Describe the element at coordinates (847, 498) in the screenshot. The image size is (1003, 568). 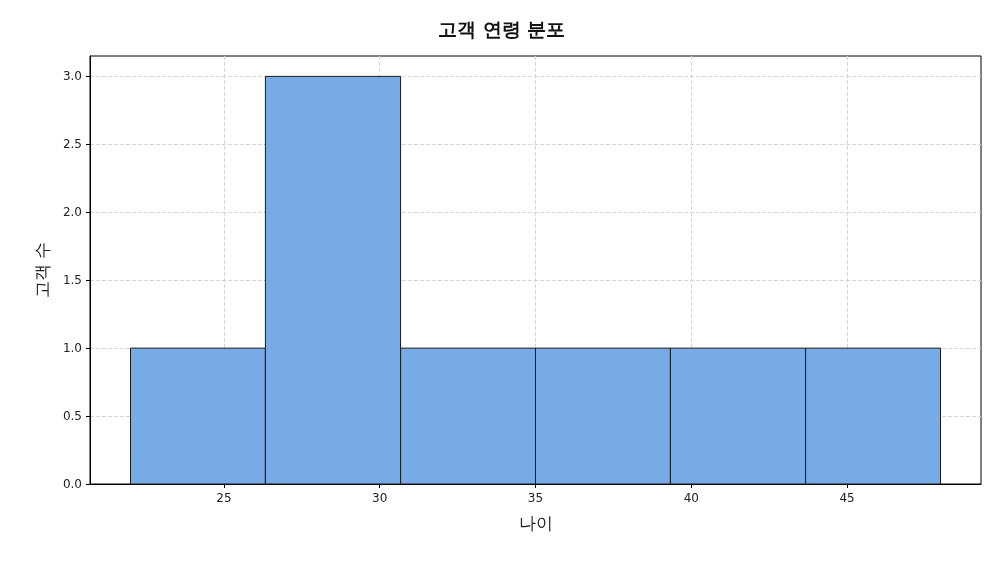
I see `x-tick-label: 45` at that location.